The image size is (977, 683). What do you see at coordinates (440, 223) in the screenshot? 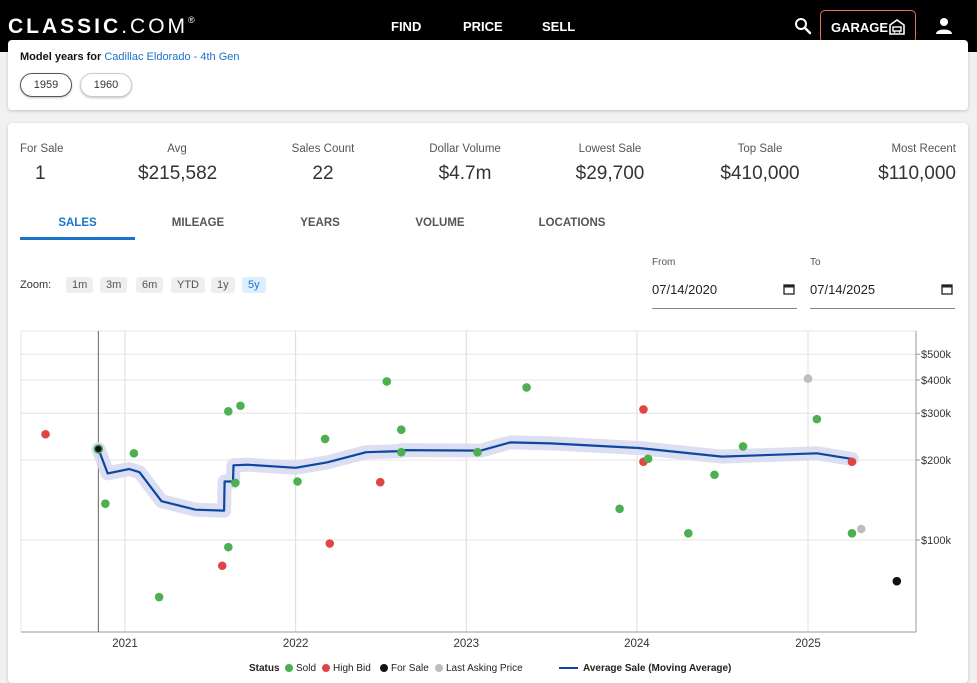
I see `tab-volume: VOLUME` at bounding box center [440, 223].